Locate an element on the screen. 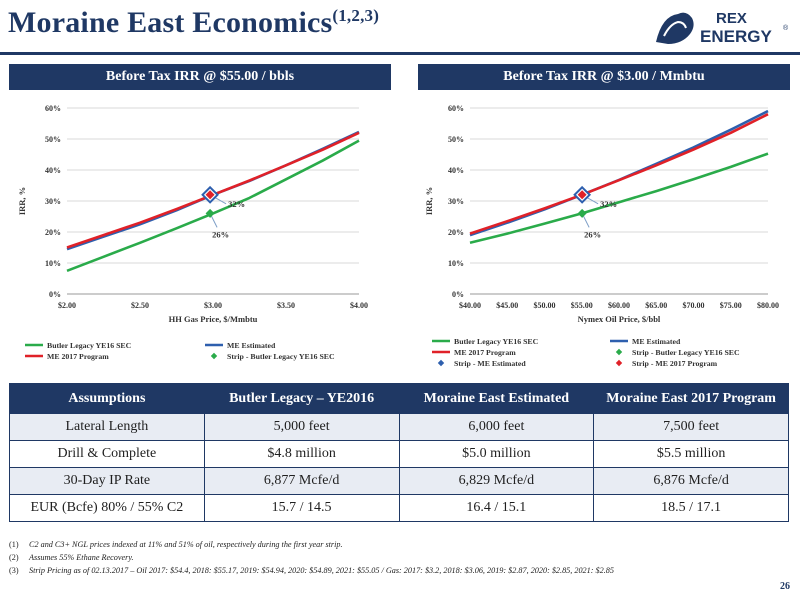 The height and width of the screenshot is (600, 800). table-cell: 5,000 feet is located at coordinates (301, 427).